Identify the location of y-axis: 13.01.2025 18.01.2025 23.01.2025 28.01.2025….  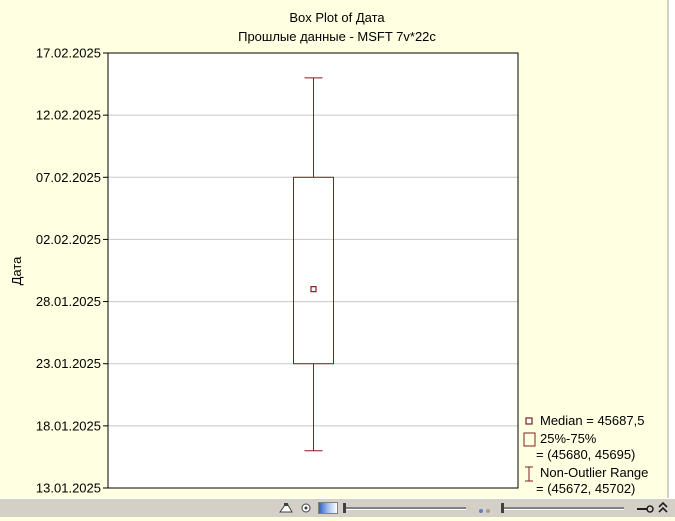
(72, 271).